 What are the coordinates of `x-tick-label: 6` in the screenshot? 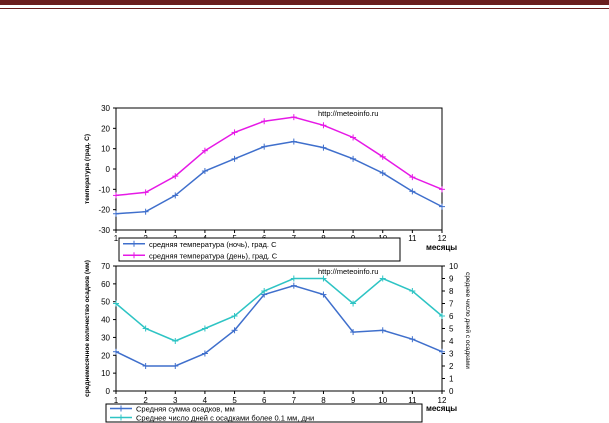 It's located at (264, 400).